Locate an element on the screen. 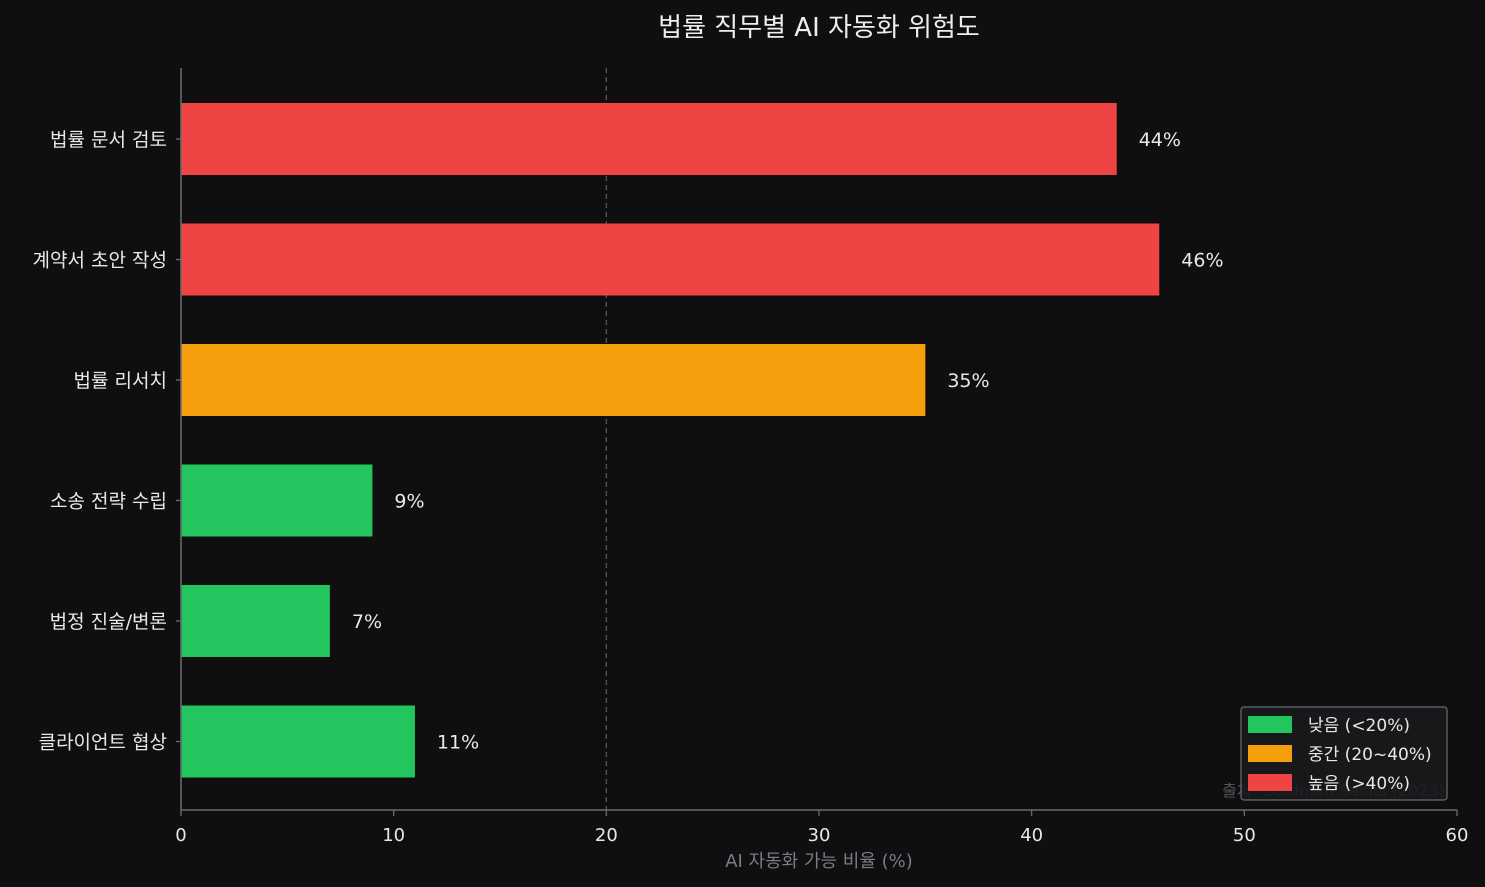  legend-box is located at coordinates (1344, 753).